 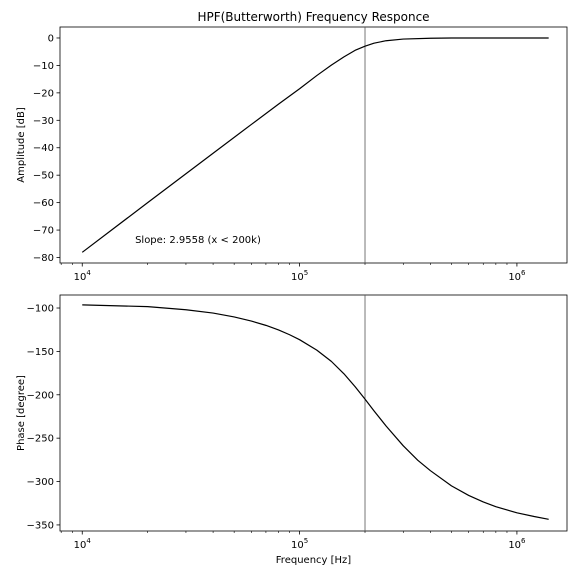 What do you see at coordinates (43, 93) in the screenshot?
I see `amplitude-ytick-label: −20` at bounding box center [43, 93].